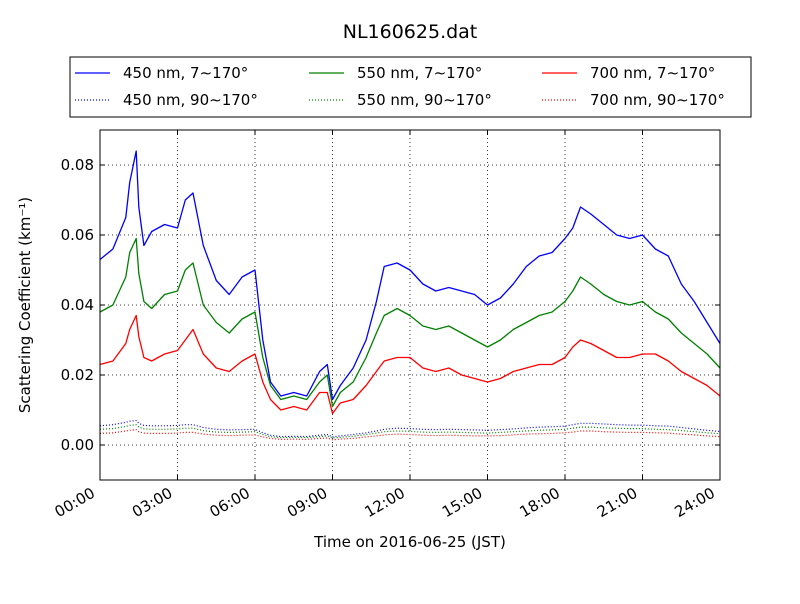  I want to click on legend-label-4: 450 nm, 90∼170°, so click(190, 100).